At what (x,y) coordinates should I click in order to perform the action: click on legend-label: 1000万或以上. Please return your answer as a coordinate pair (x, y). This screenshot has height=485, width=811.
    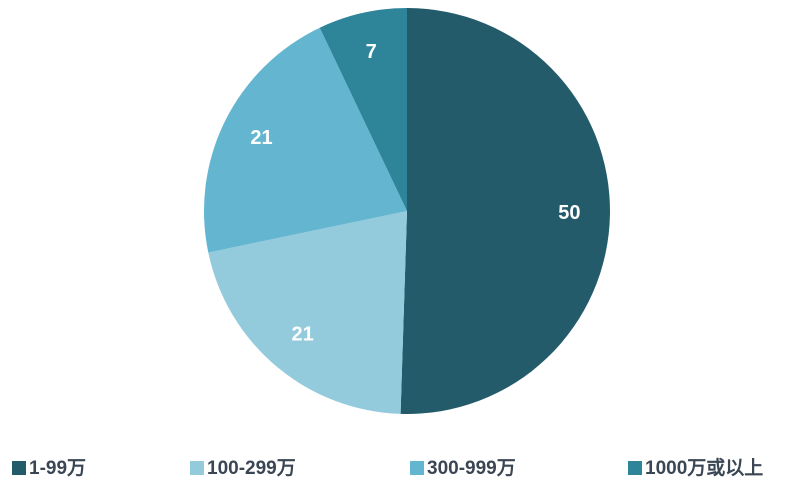
    Looking at the image, I should click on (704, 467).